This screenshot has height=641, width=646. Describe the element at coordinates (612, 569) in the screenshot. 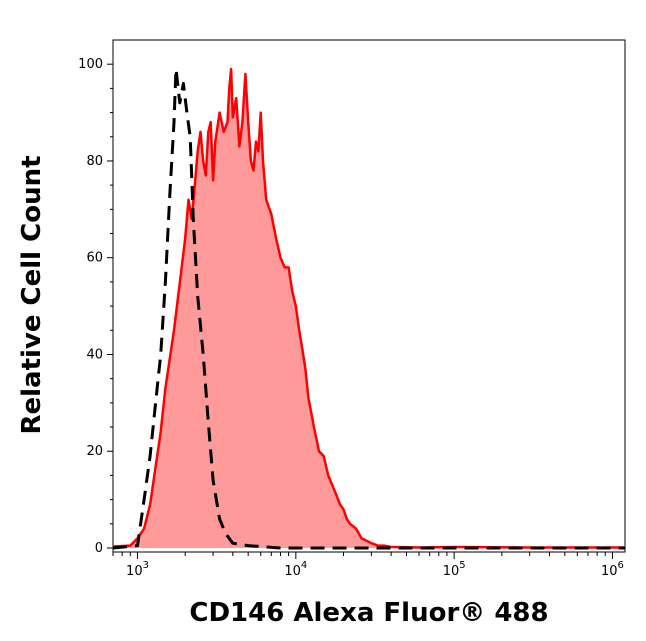

I see `x-tick-label-6: 10⁶` at that location.